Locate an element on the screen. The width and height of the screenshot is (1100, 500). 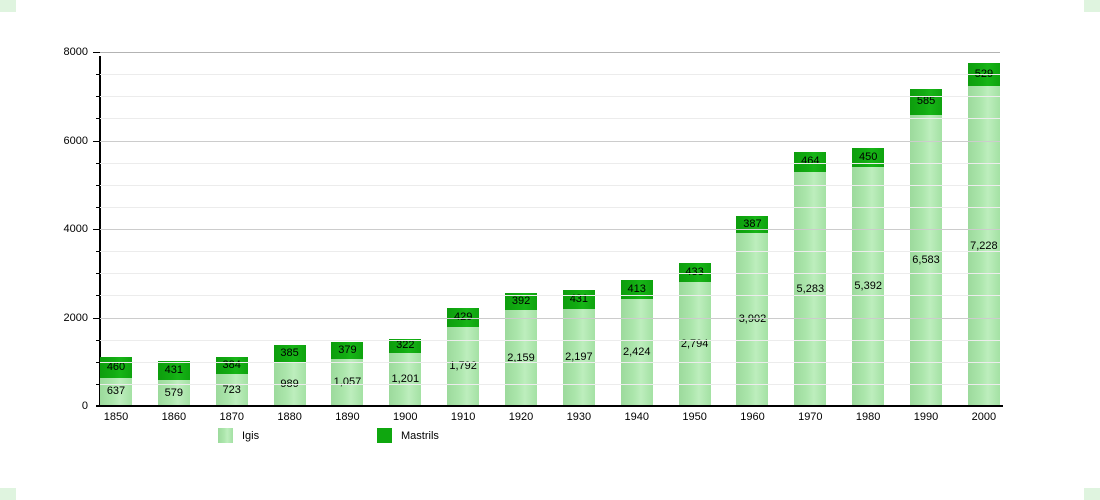
igis-value-label: 1,201 is located at coordinates (405, 378).